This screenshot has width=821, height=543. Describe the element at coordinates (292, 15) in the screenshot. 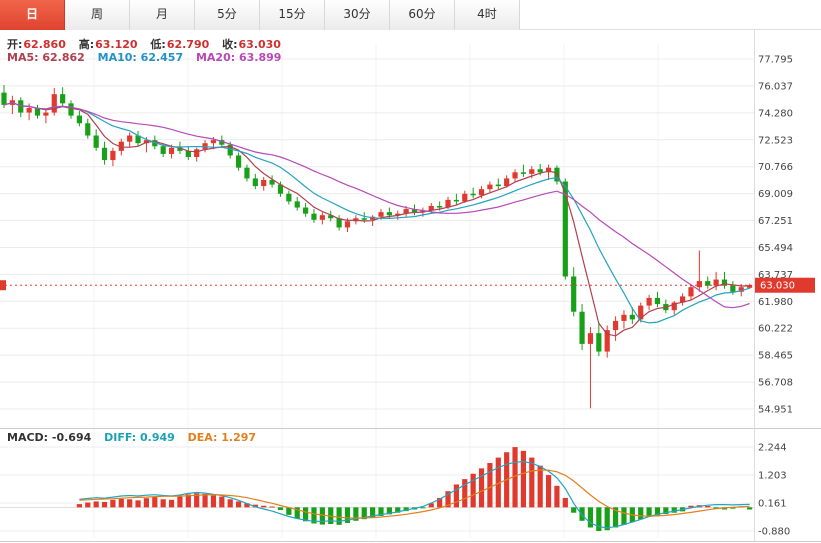

I see `tab-15min: 15分` at that location.